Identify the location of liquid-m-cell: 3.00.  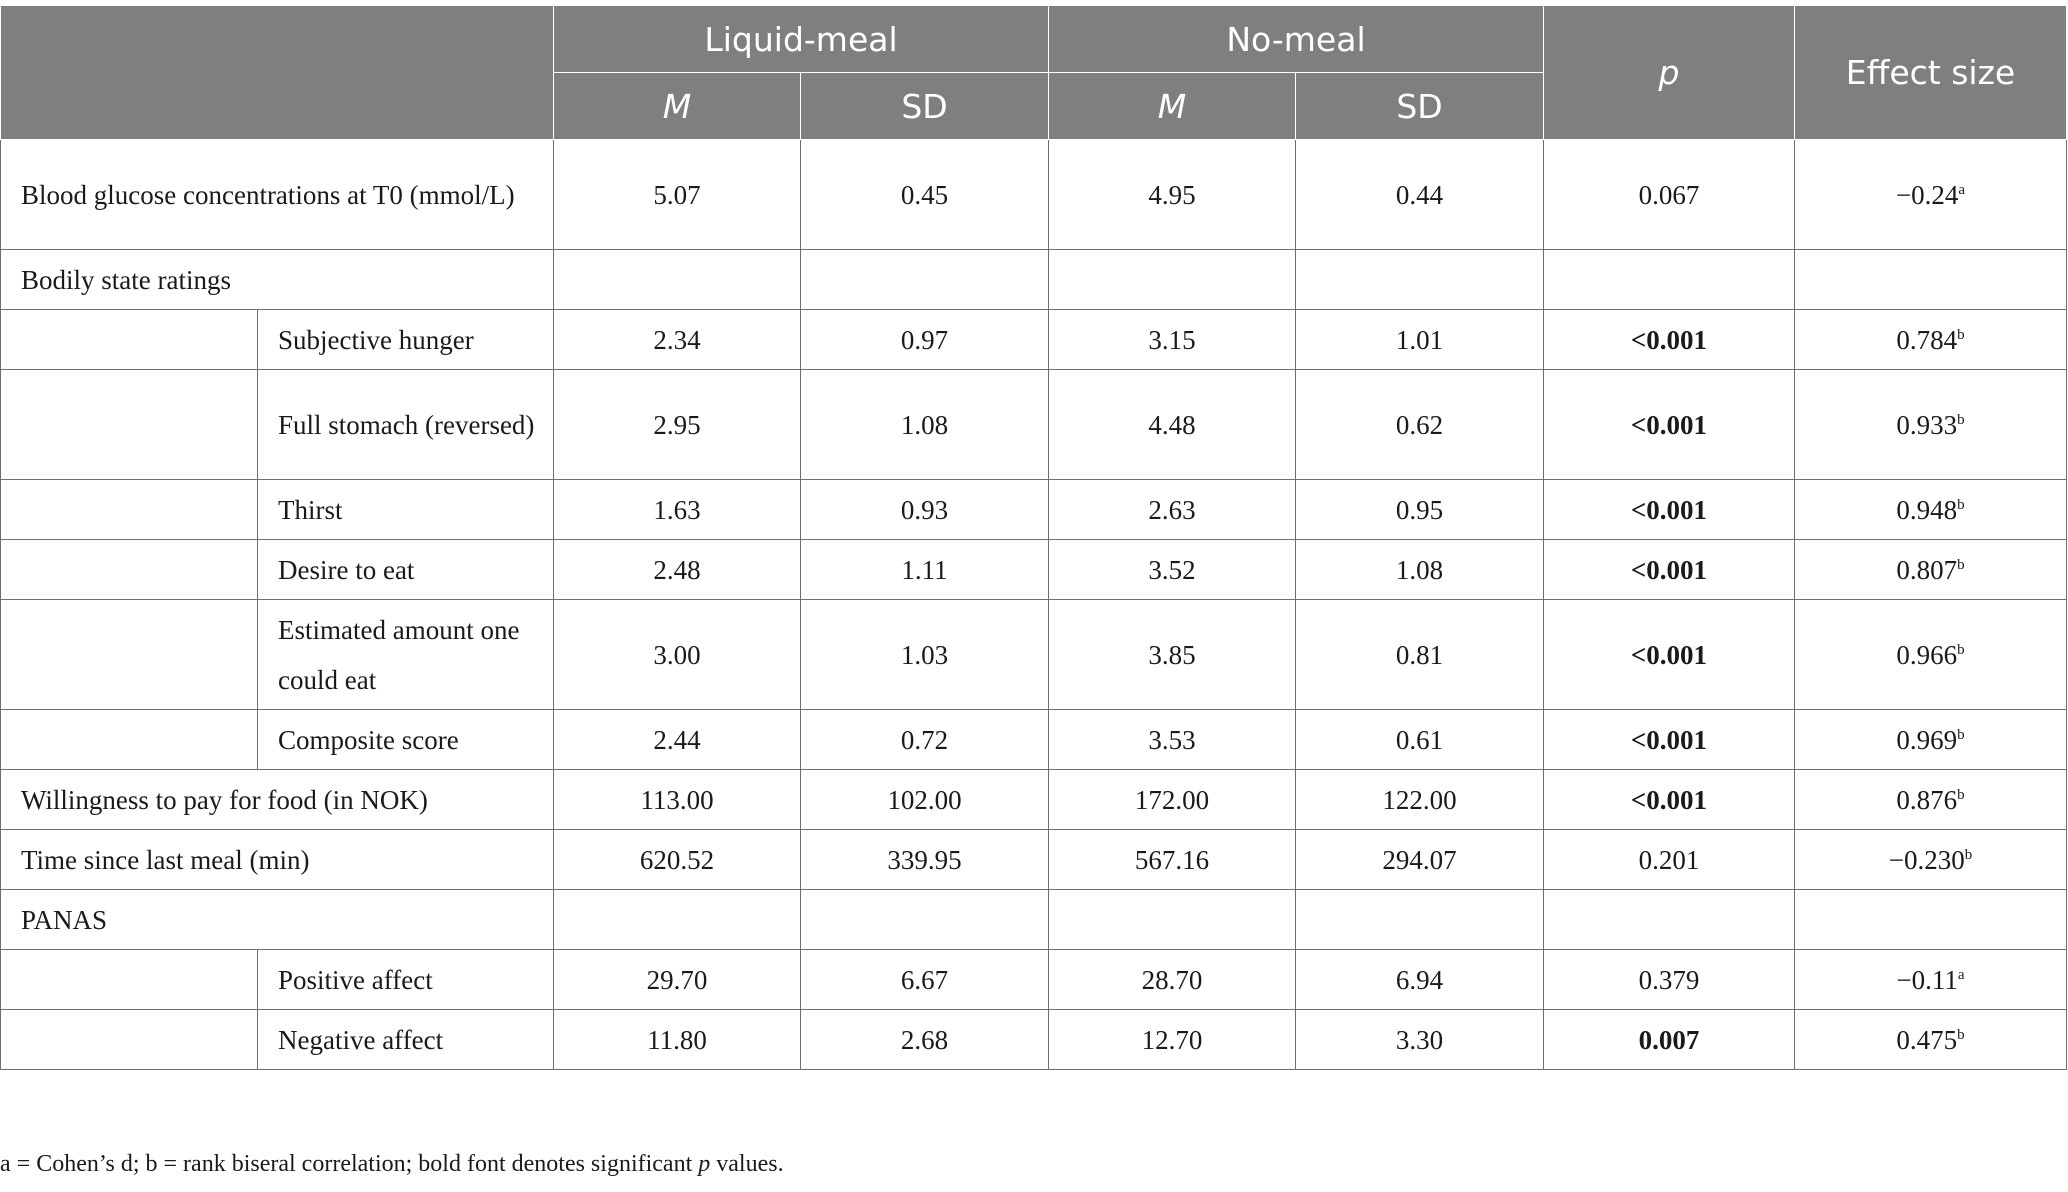
(677, 654).